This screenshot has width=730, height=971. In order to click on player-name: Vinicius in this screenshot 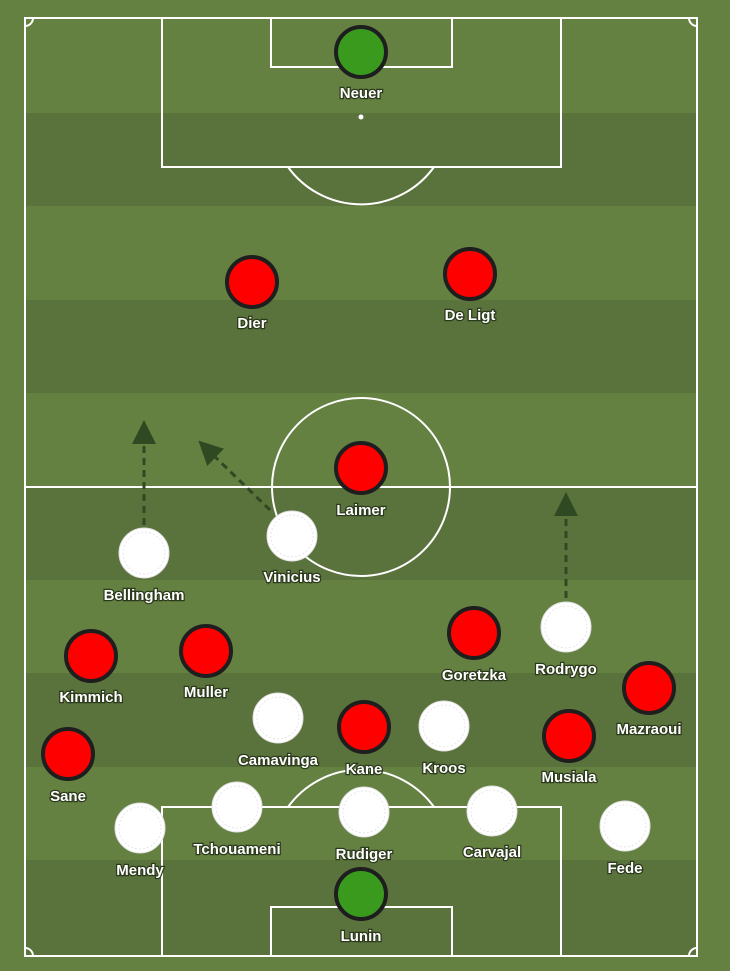, I will do `click(291, 577)`.